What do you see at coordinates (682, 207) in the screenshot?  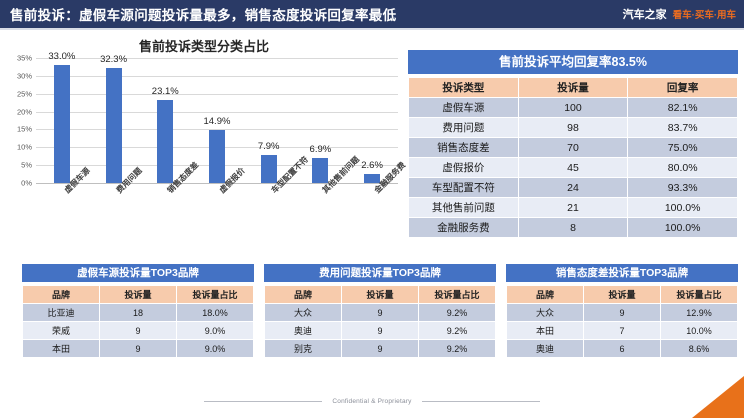 I see `reply-rate-cell: 100.0%` at bounding box center [682, 207].